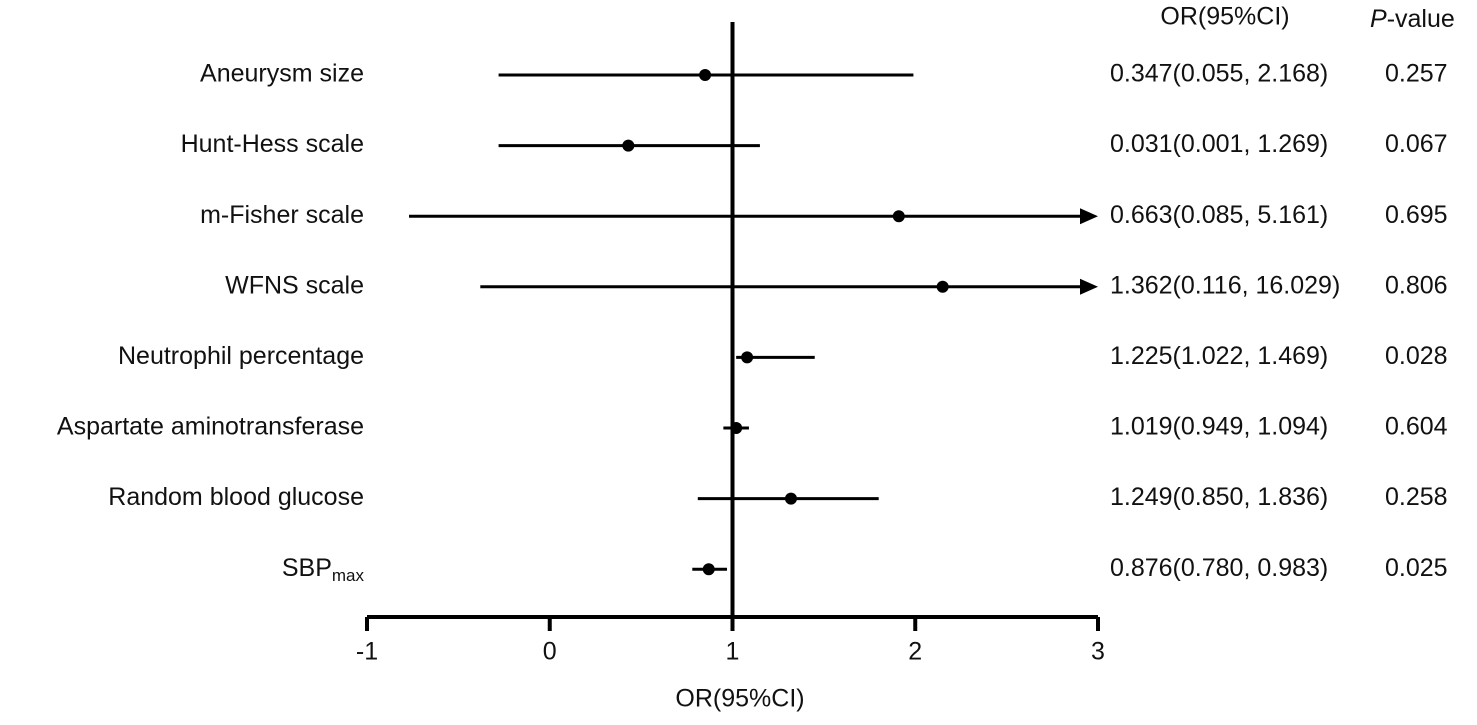  I want to click on p-value: 0.067, so click(1416, 144).